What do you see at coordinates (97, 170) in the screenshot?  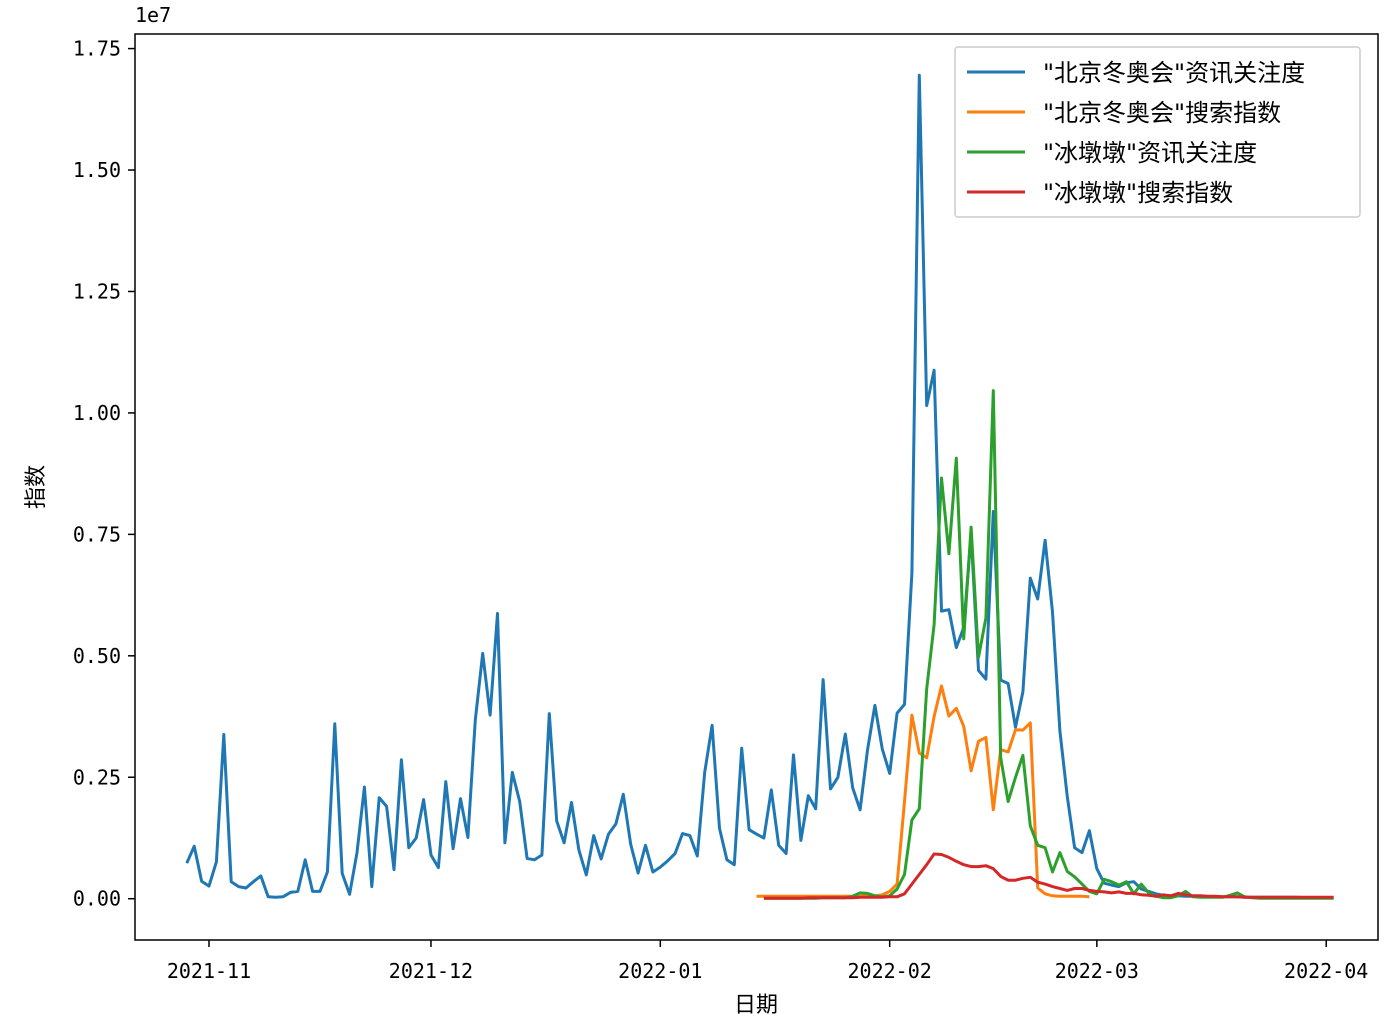 I see `y-tick-label-7: 1.50` at bounding box center [97, 170].